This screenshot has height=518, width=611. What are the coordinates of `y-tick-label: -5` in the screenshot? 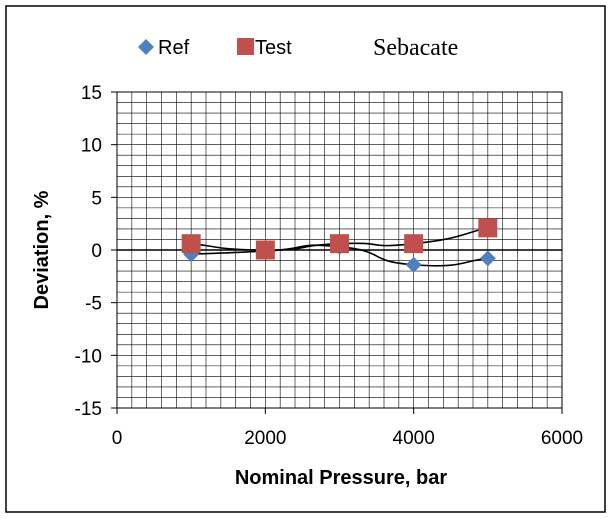 It's located at (93, 304).